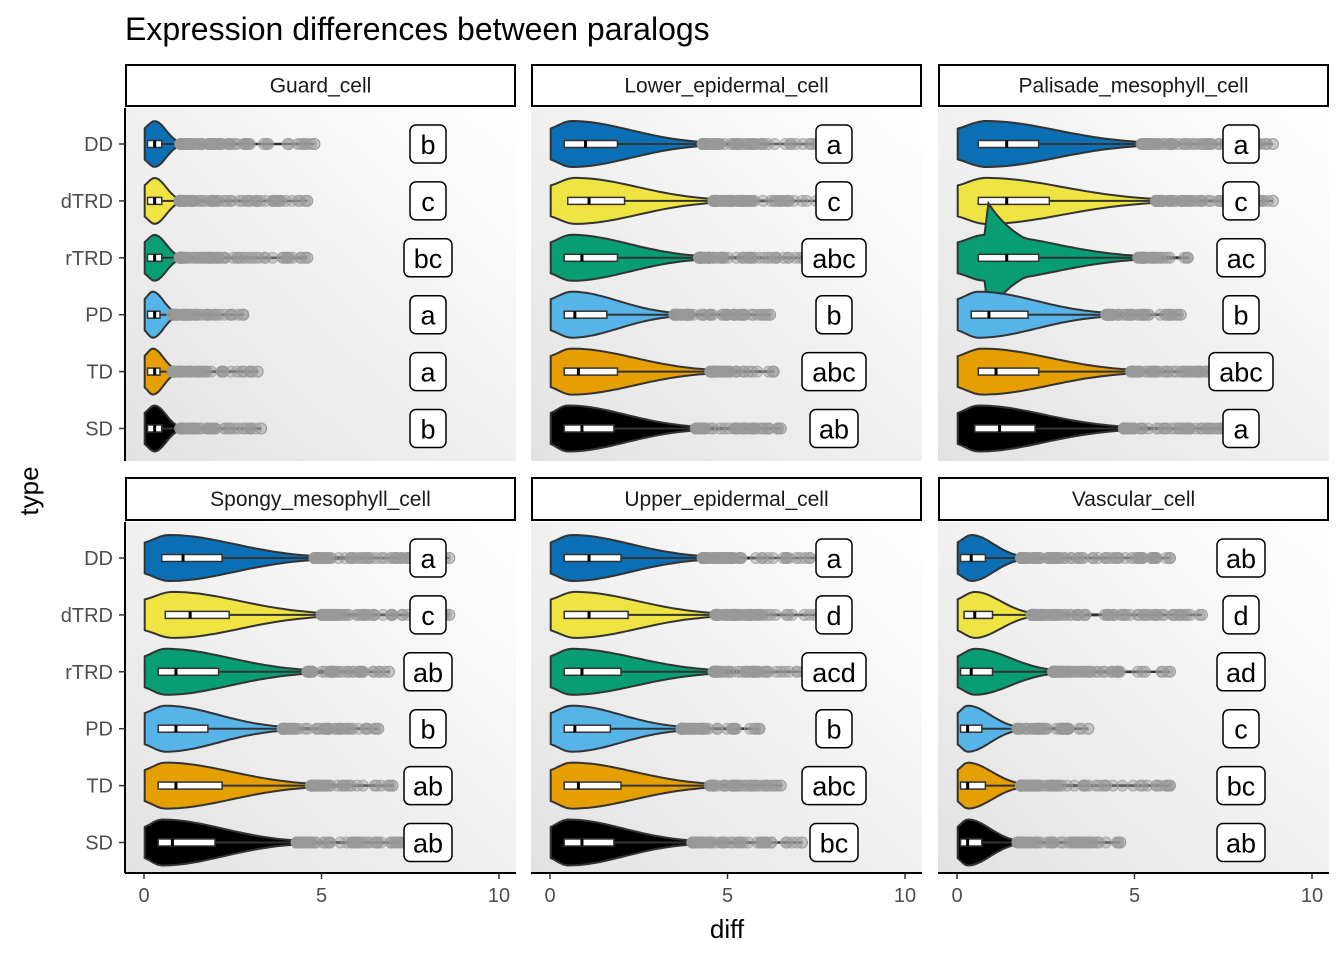 Image resolution: width=1344 pixels, height=960 pixels. Describe the element at coordinates (1117, 200) in the screenshot. I see `violin-group: c` at that location.